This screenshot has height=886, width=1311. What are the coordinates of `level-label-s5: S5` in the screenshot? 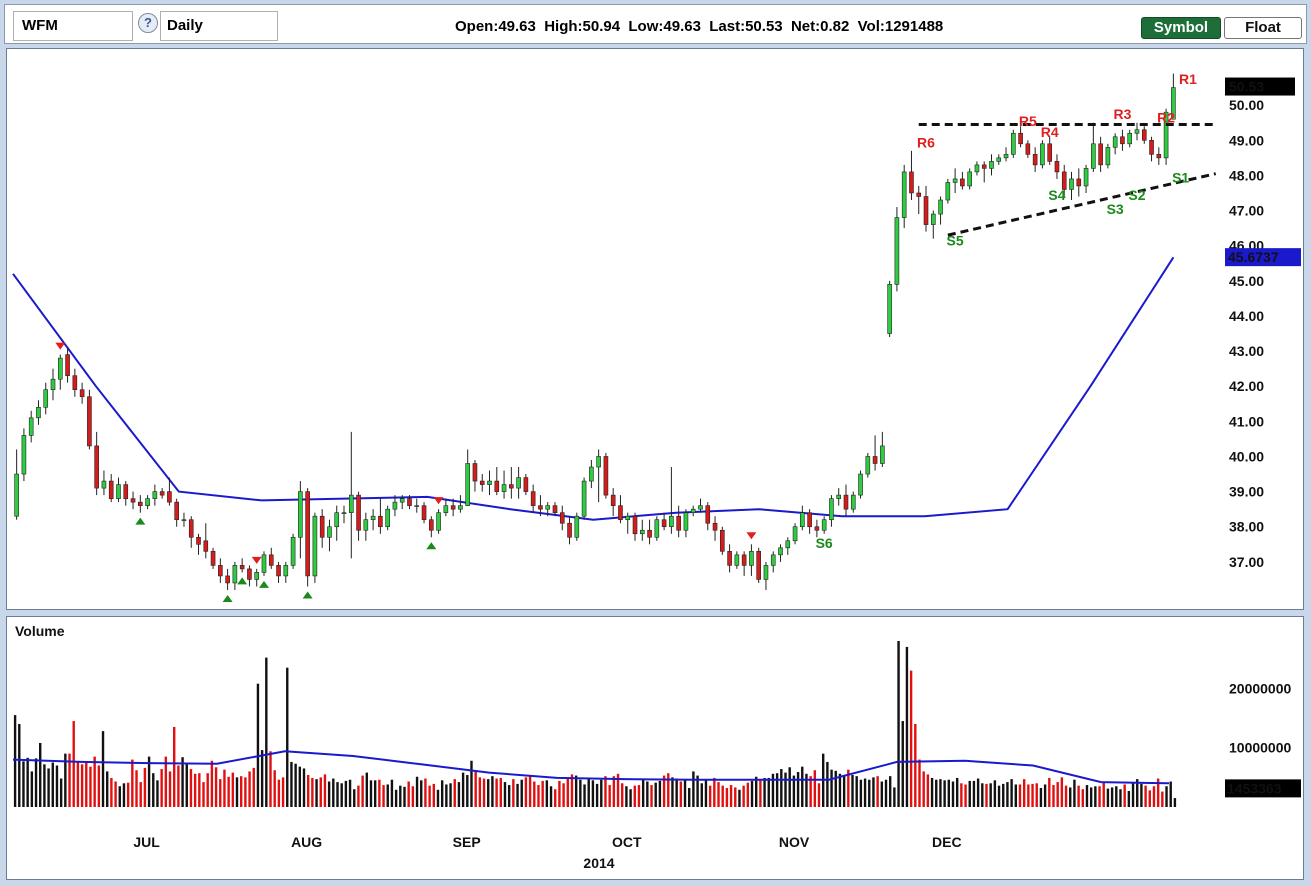 It's located at (955, 241).